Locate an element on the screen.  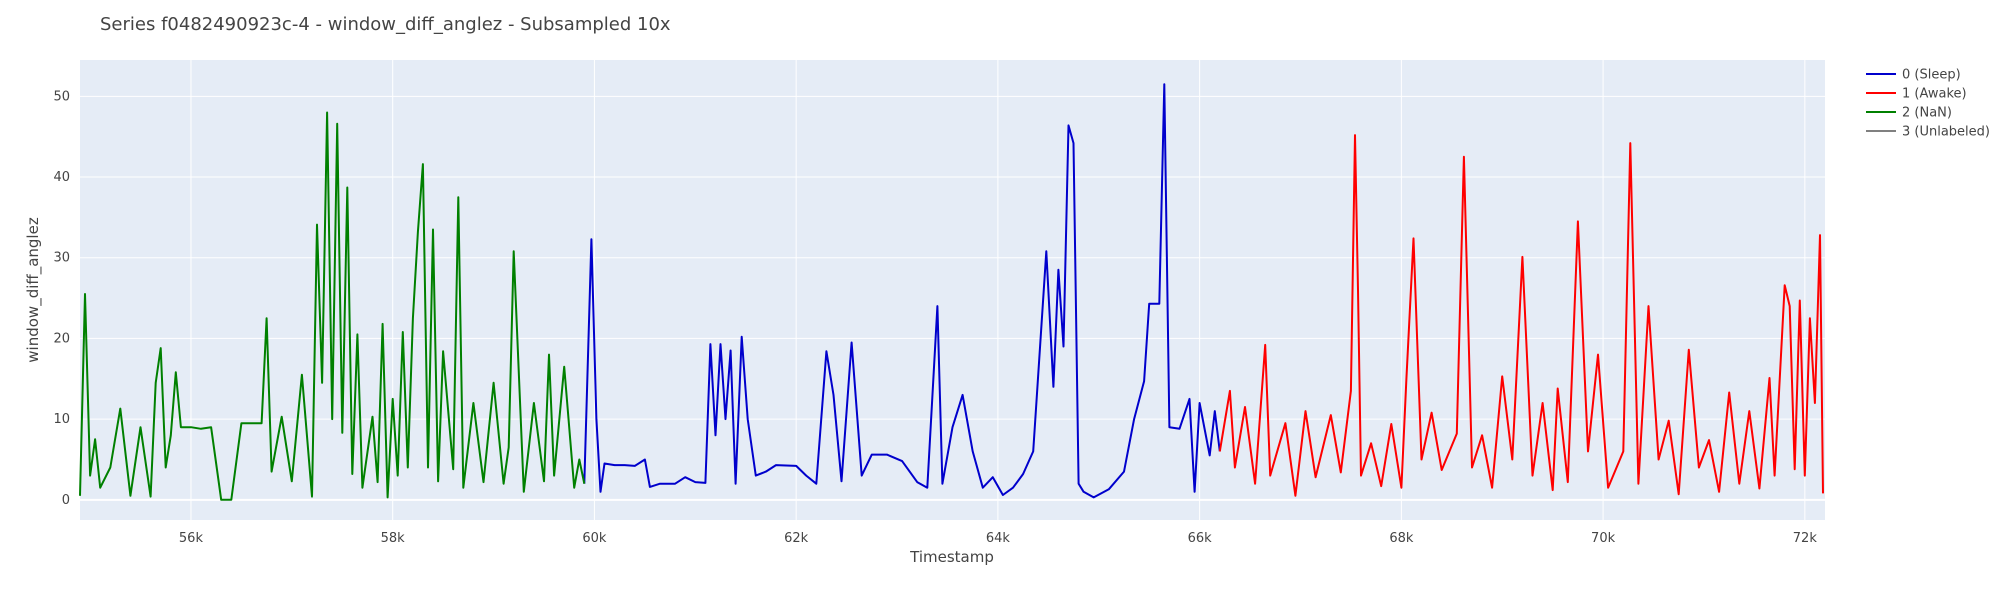
y-tick-label: 10 is located at coordinates (61, 419).